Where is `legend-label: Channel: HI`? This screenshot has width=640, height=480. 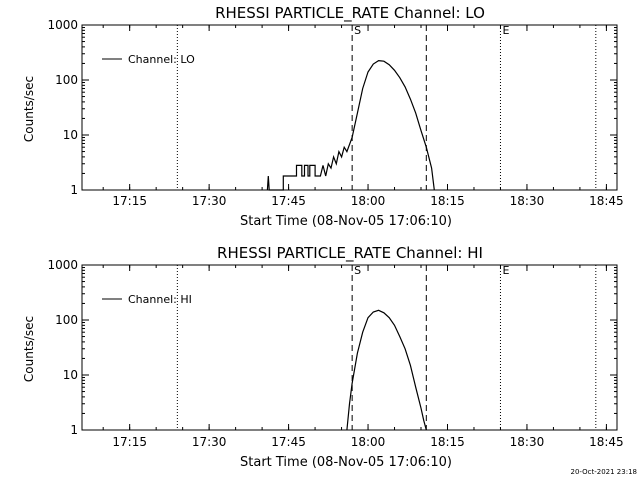 legend-label: Channel: HI is located at coordinates (160, 299).